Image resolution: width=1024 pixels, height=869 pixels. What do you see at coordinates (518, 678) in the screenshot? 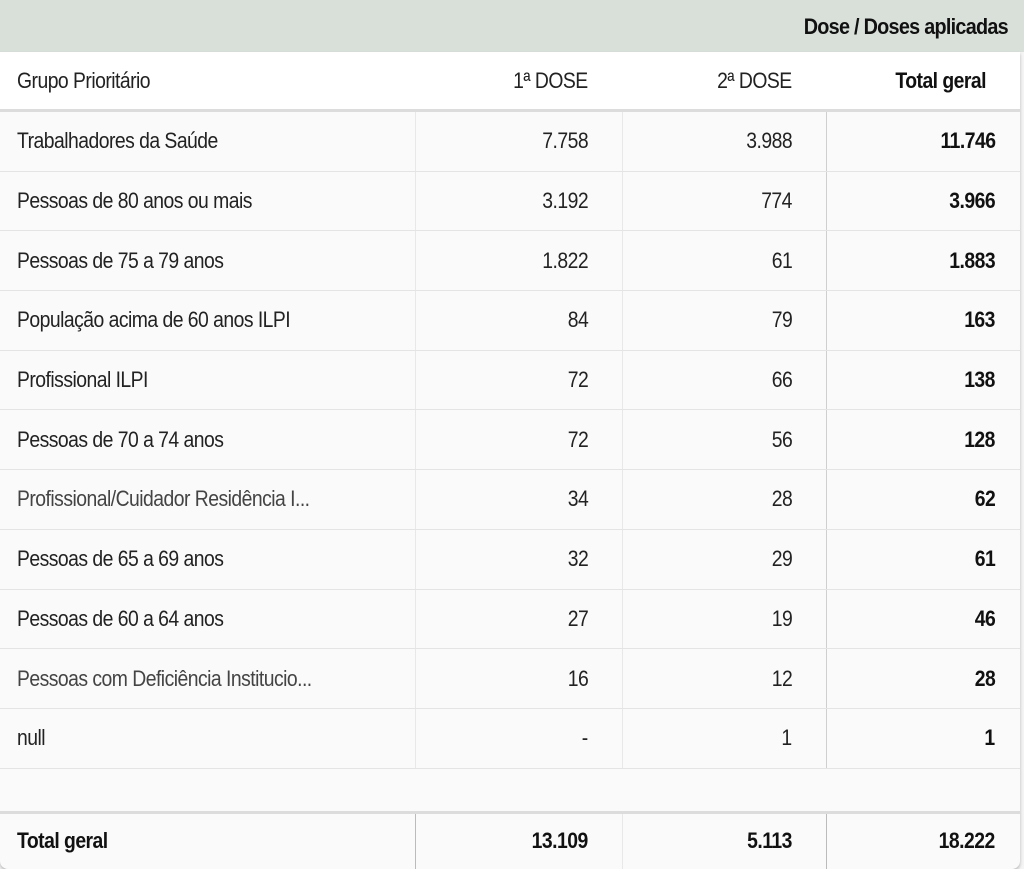
I see `cell-dose1: 16` at bounding box center [518, 678].